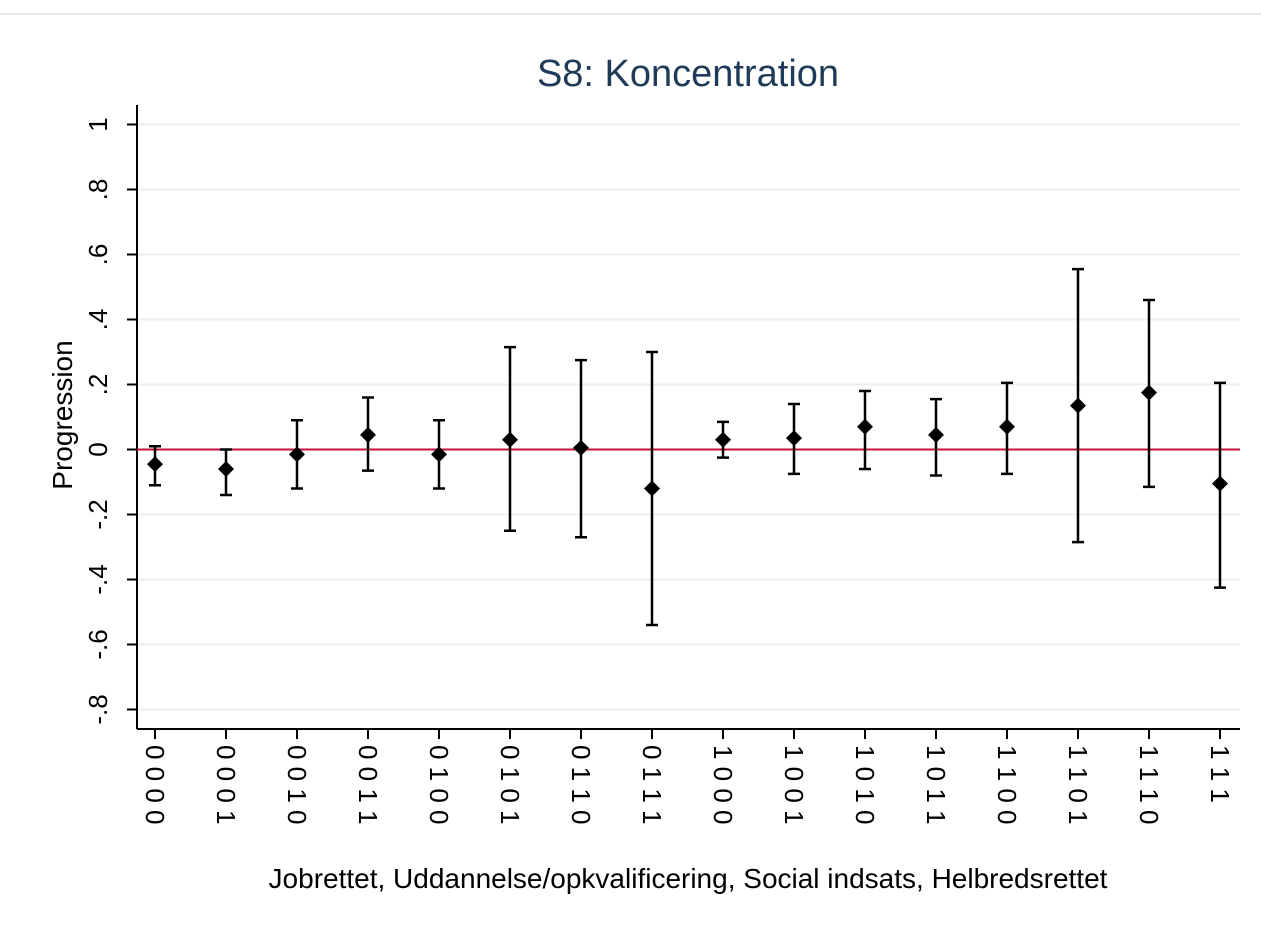 The image size is (1261, 925). Describe the element at coordinates (1149, 785) in the screenshot. I see `x-tick-label: 1 1 1 0` at that location.